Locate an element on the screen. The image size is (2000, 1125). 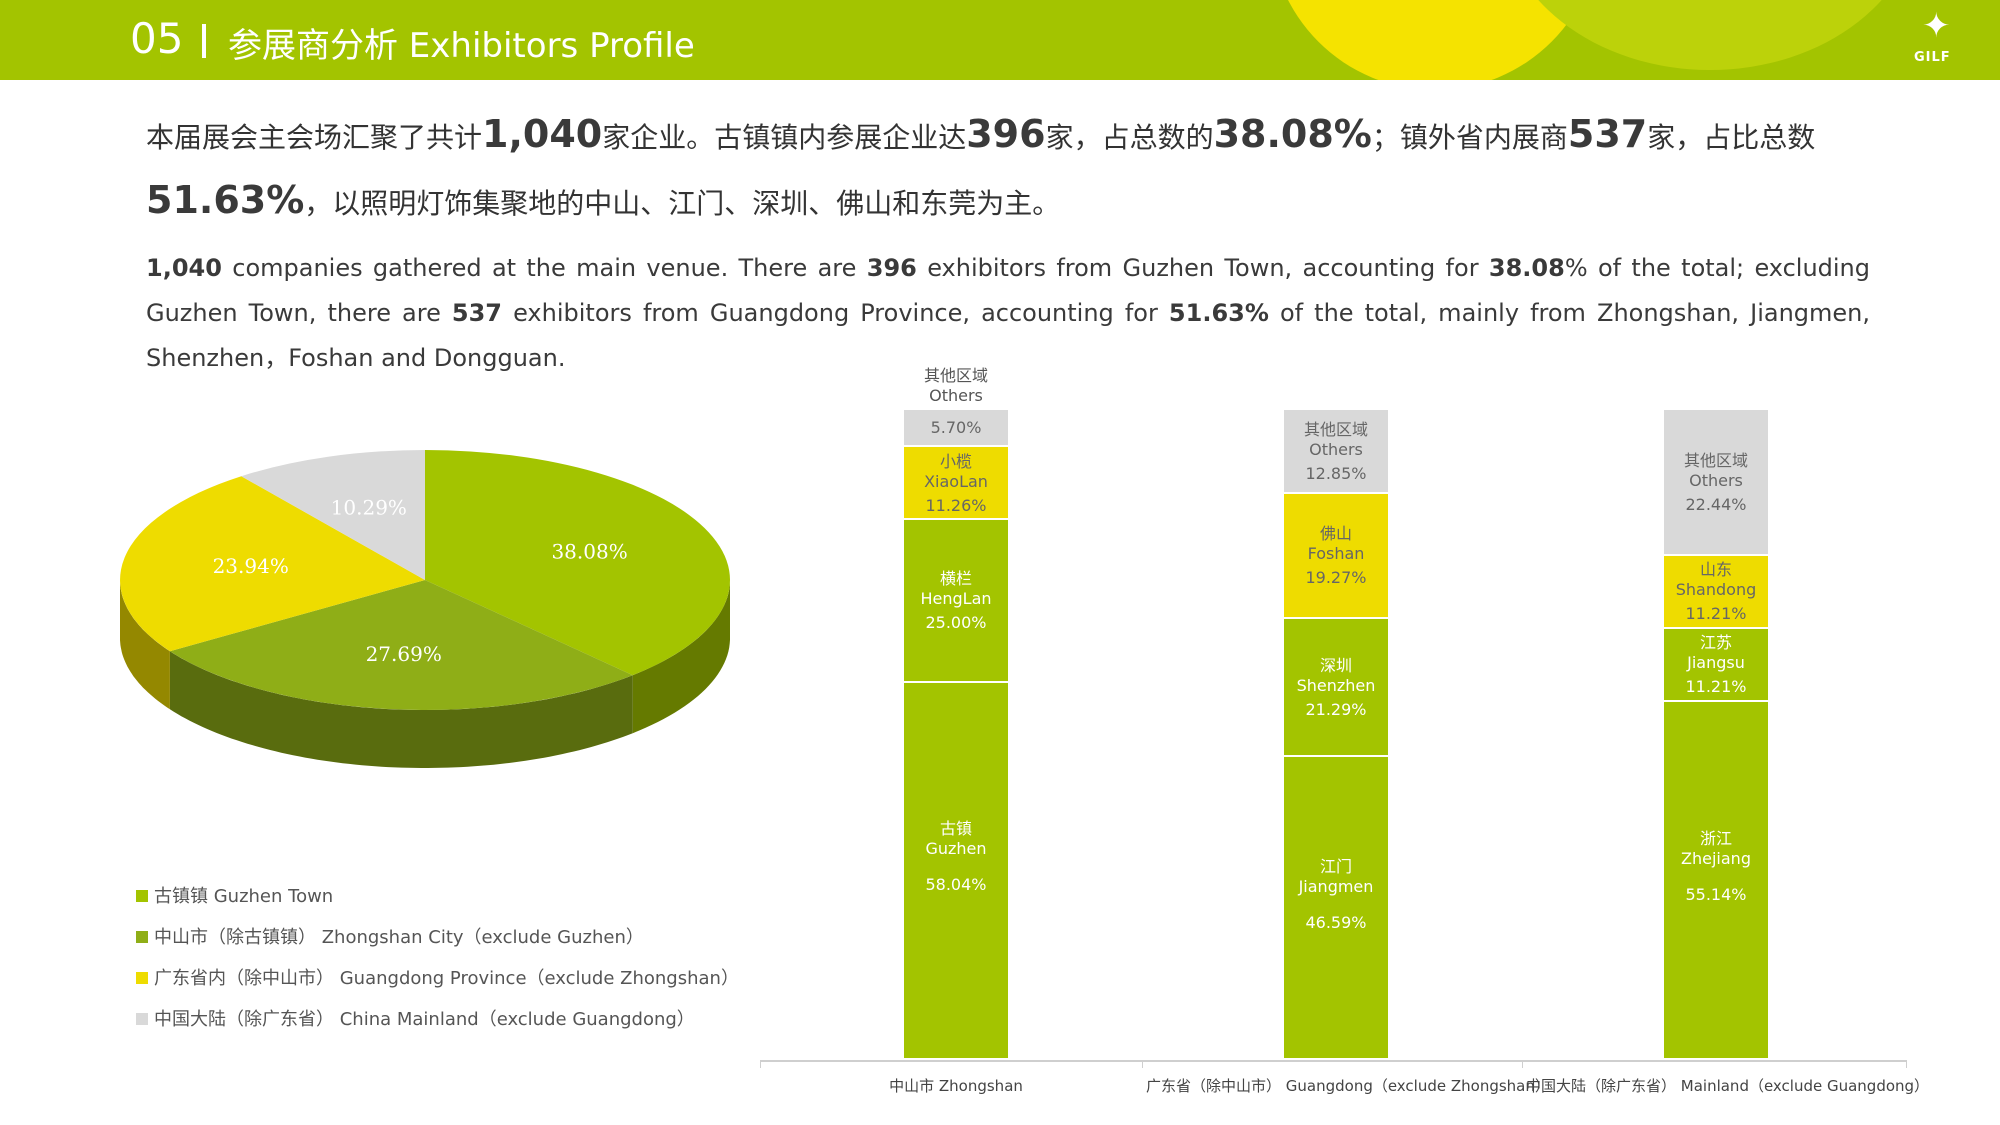
bar-segment-label: 山东 Shandong 11.21% is located at coordinates (1716, 592).